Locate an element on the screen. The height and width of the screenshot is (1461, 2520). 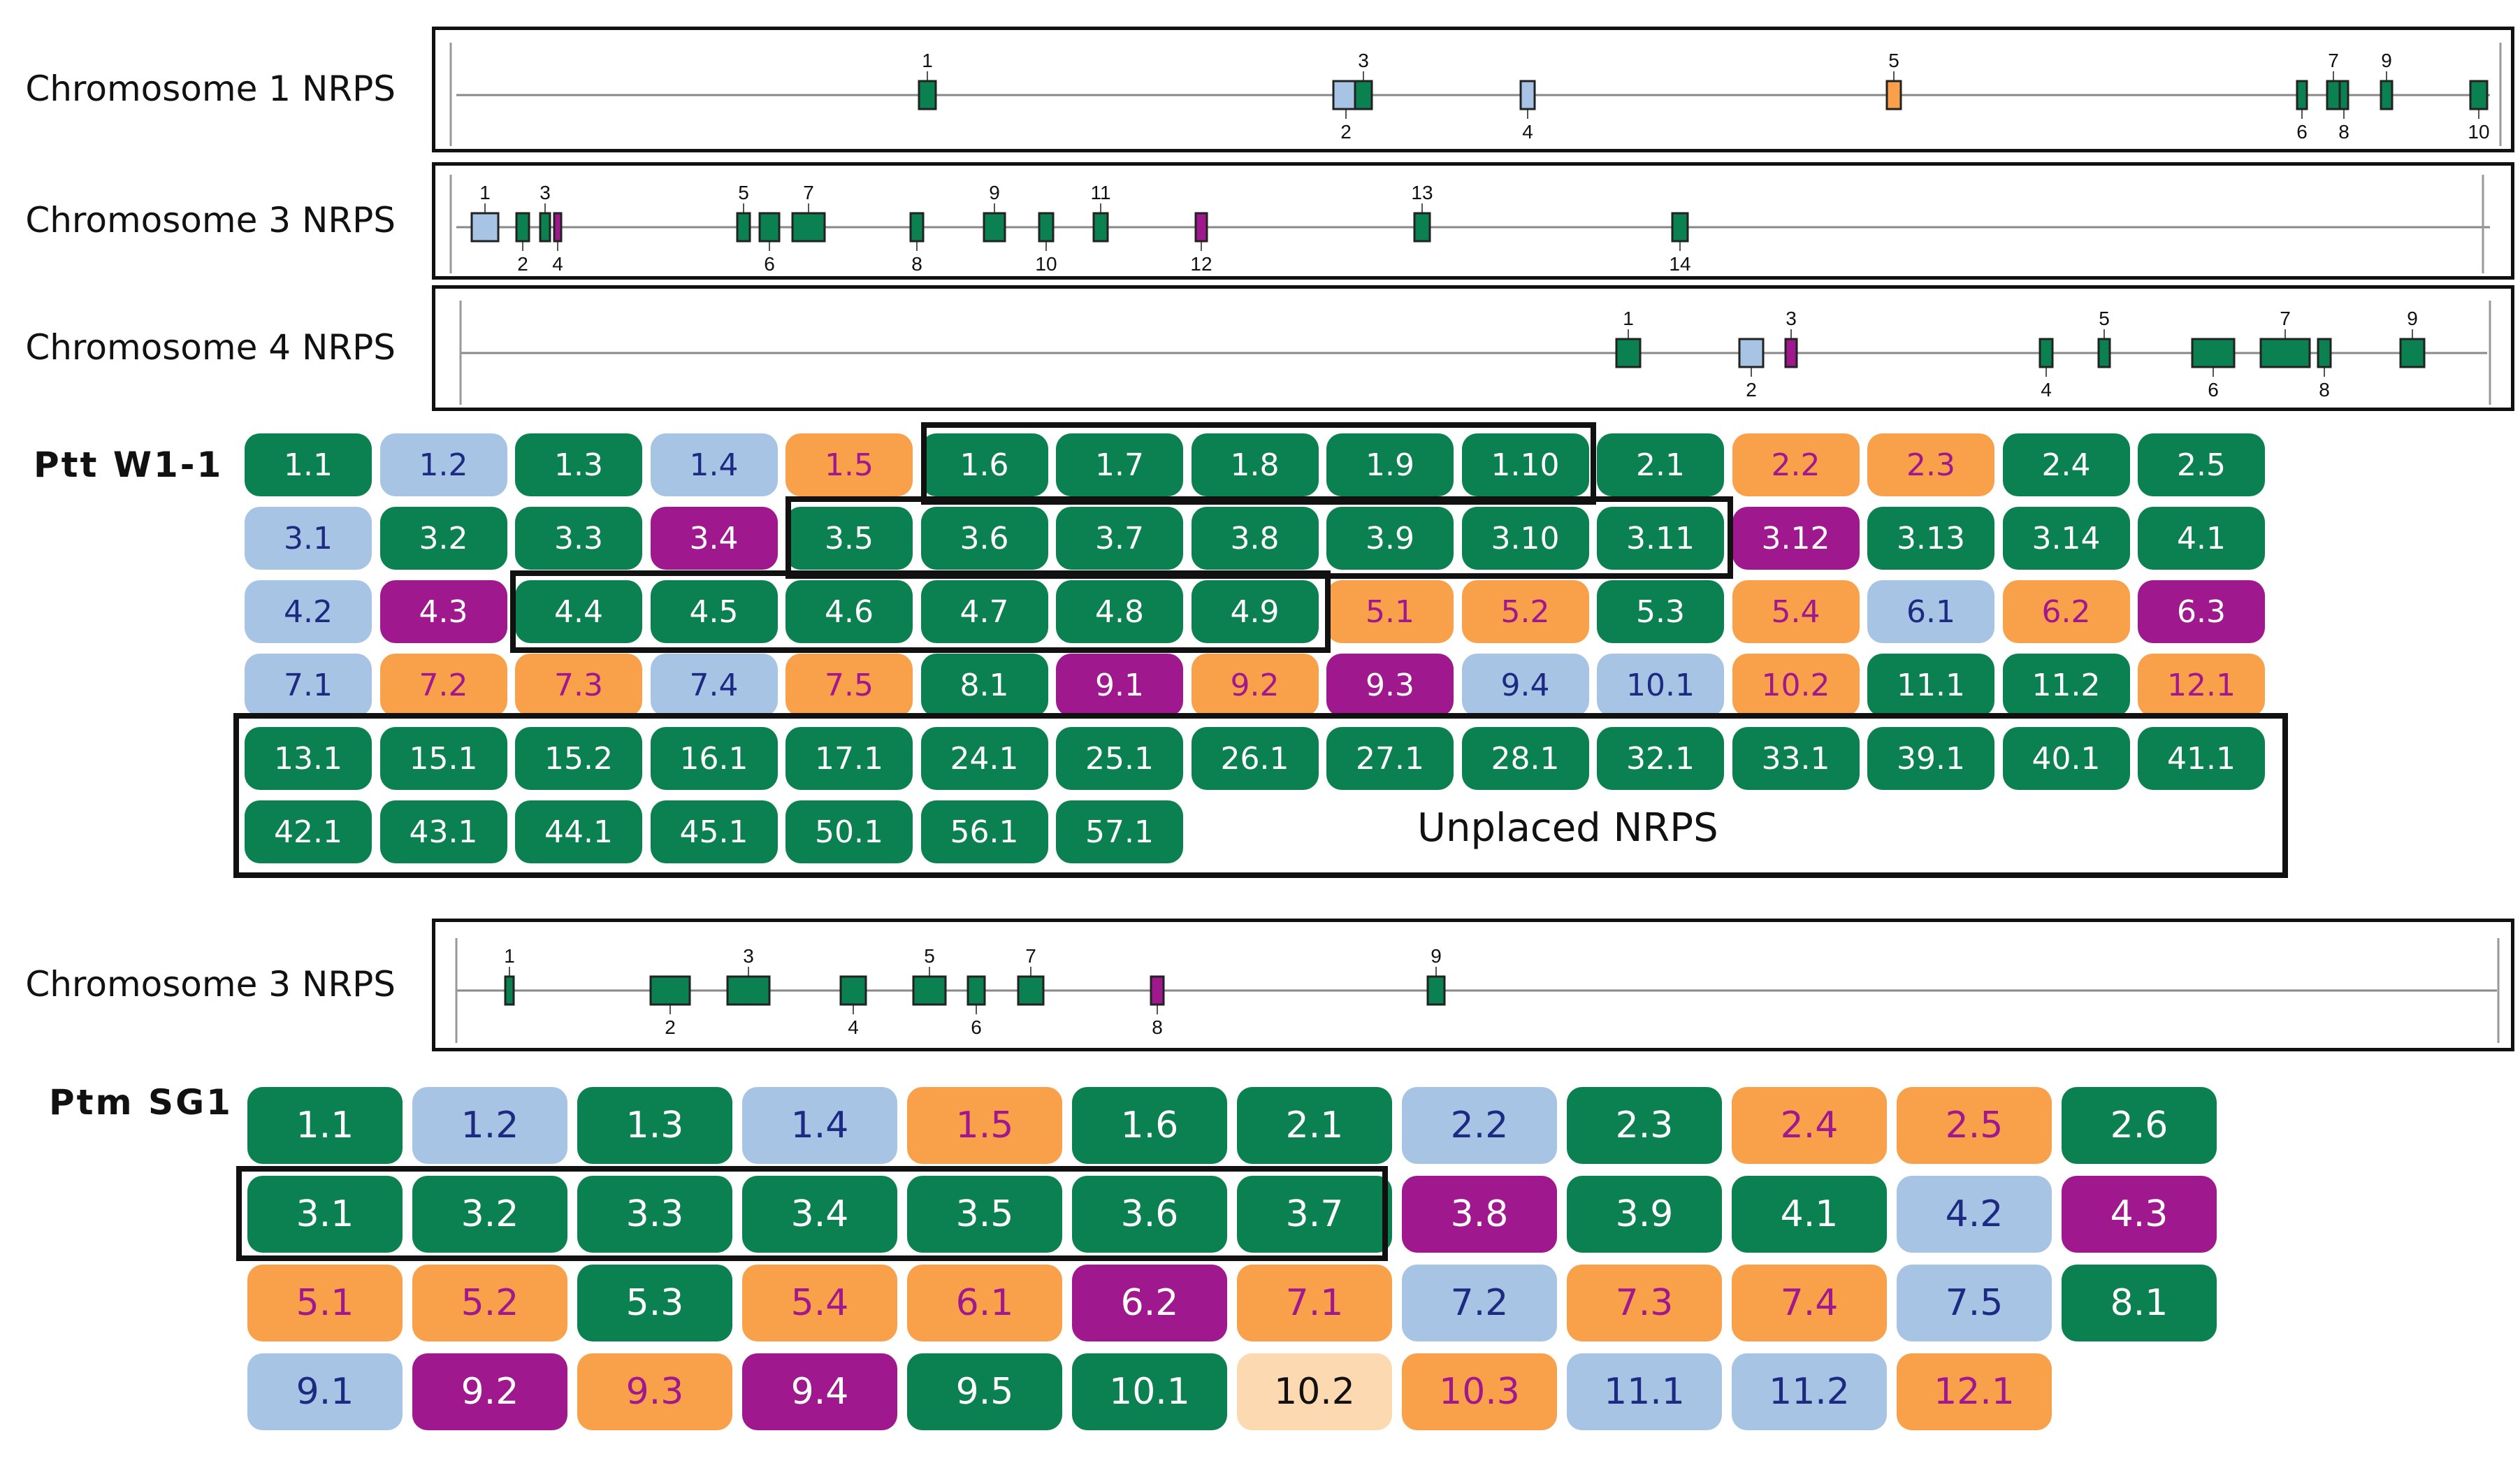
nrps-tile: 3.3 is located at coordinates (655, 1214).